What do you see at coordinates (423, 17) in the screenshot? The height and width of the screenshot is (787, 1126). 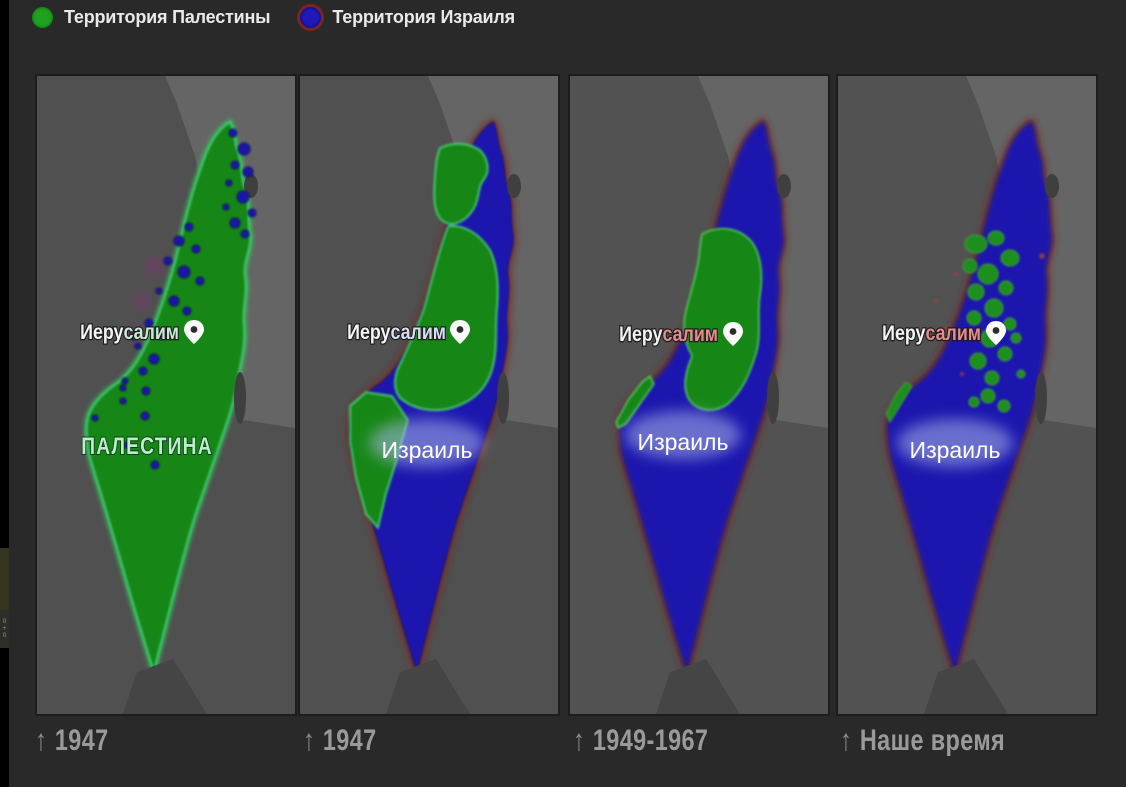 I see `legend-label-israel: Территория Израиля` at bounding box center [423, 17].